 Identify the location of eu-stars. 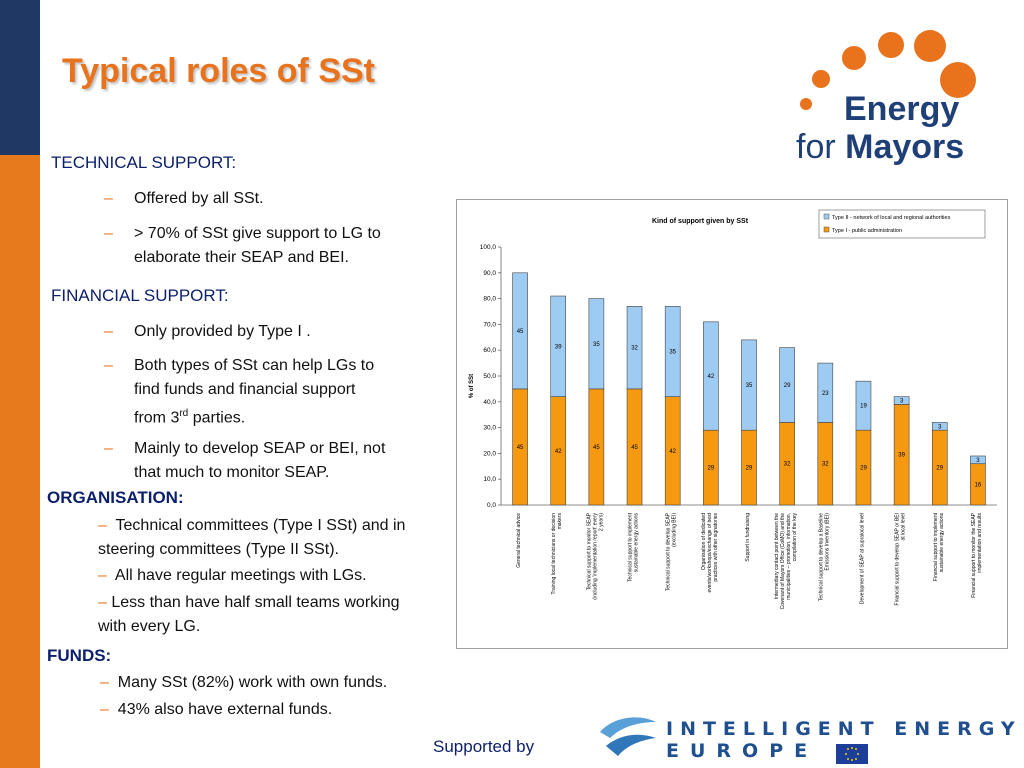
(852, 754).